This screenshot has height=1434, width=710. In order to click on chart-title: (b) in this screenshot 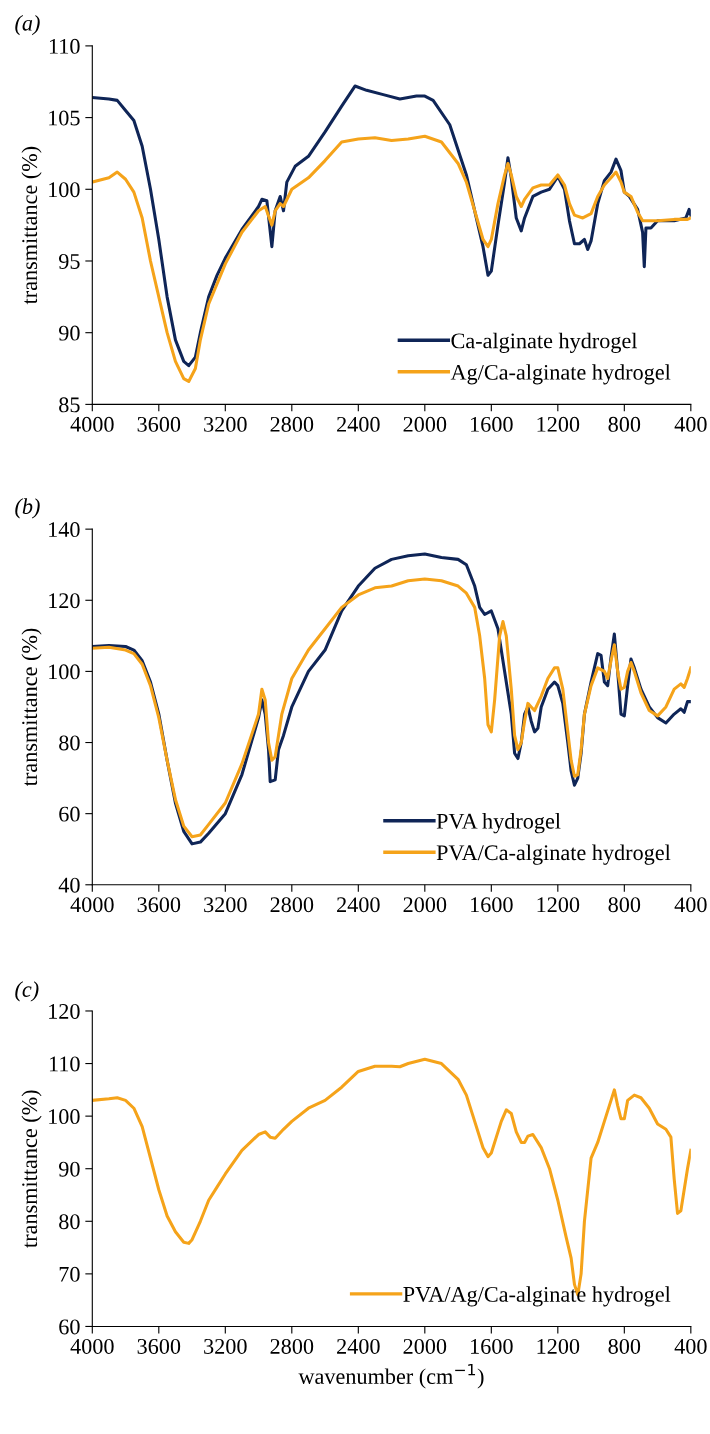, I will do `click(27, 508)`.